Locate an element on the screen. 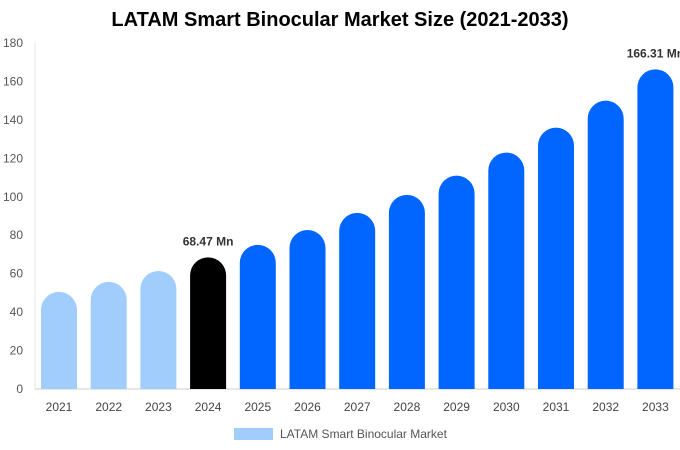 Image resolution: width=680 pixels, height=450 pixels. y-tick-label: 20 is located at coordinates (17, 351).